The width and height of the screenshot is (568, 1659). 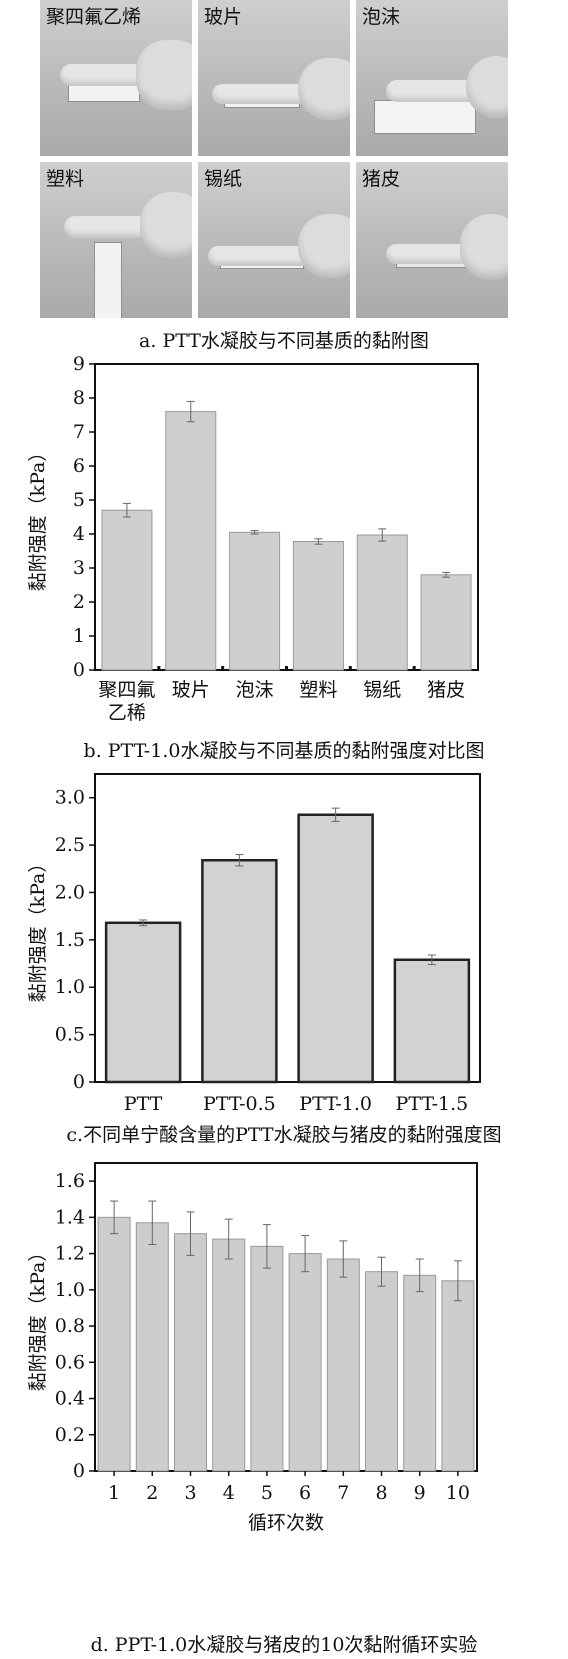 I want to click on photo-ptfe: 聚四氟乙烯, so click(x=116, y=78).